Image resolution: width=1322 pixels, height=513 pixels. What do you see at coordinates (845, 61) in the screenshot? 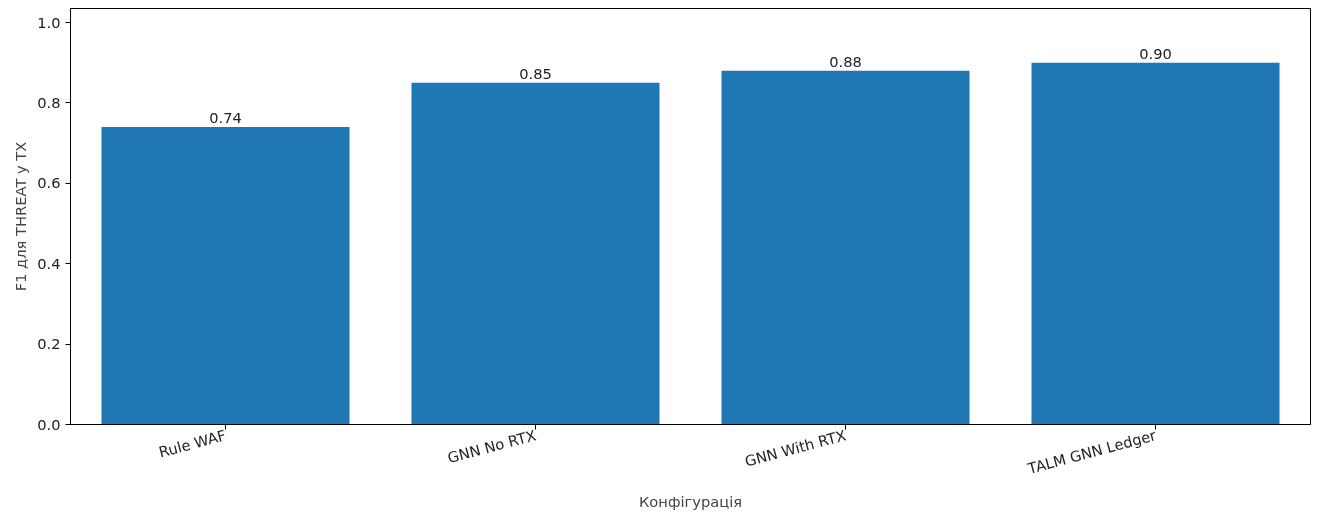
I see `data-label: 0.88` at bounding box center [845, 61].